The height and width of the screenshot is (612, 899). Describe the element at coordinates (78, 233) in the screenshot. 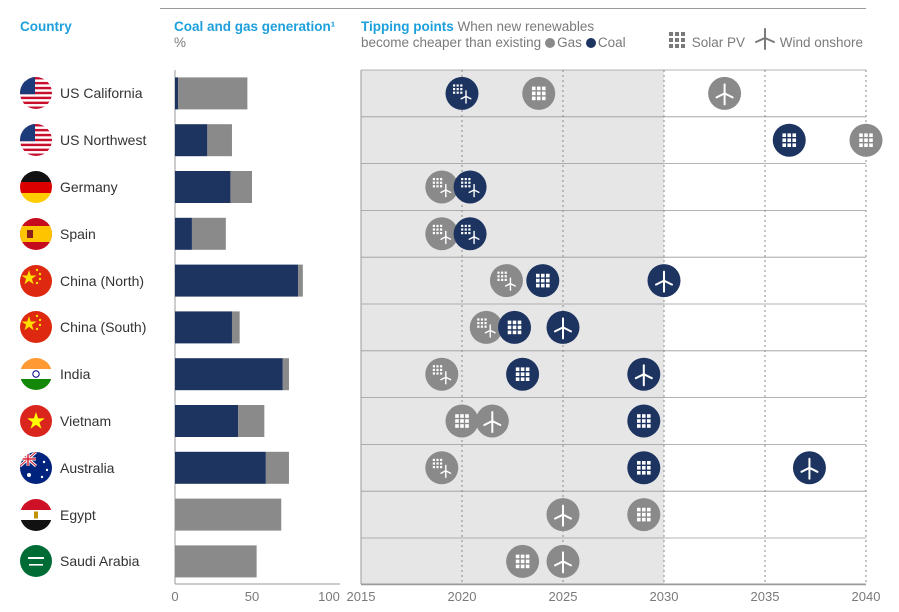

I see `country-name: Spain` at that location.